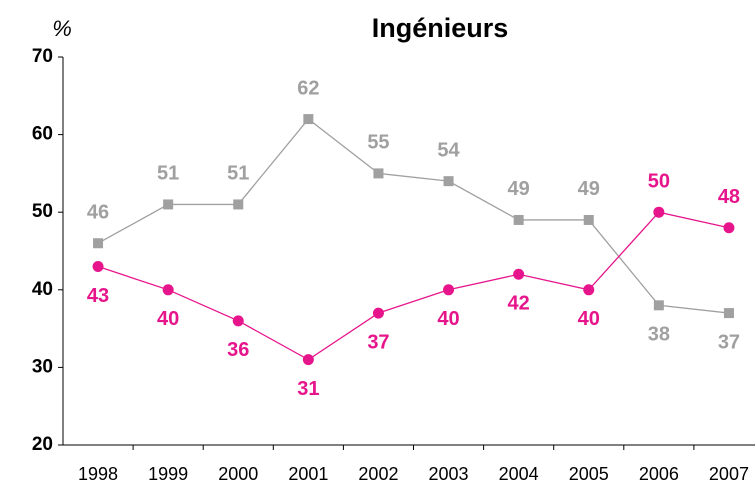 Image resolution: width=755 pixels, height=493 pixels. What do you see at coordinates (308, 88) in the screenshot?
I see `data-label: 62` at bounding box center [308, 88].